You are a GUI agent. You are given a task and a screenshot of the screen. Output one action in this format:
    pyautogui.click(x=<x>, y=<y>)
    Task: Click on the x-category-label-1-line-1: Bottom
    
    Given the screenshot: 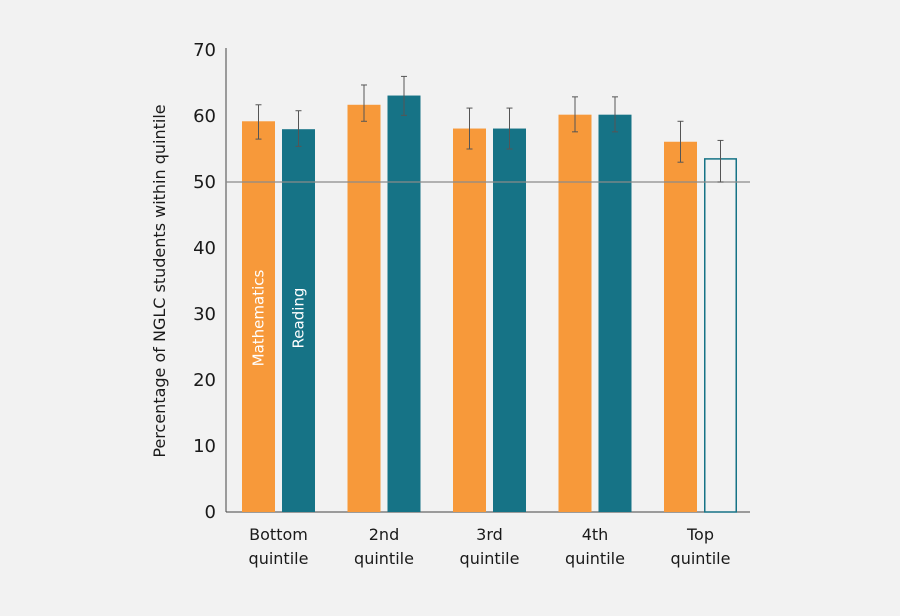 What is the action you would take?
    pyautogui.click(x=278, y=534)
    